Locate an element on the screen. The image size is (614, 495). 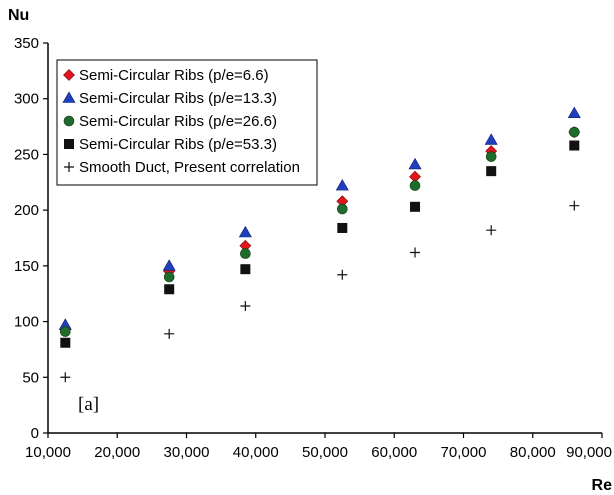
legend-entry: Smooth Duct, Present correlation is located at coordinates (182, 167).